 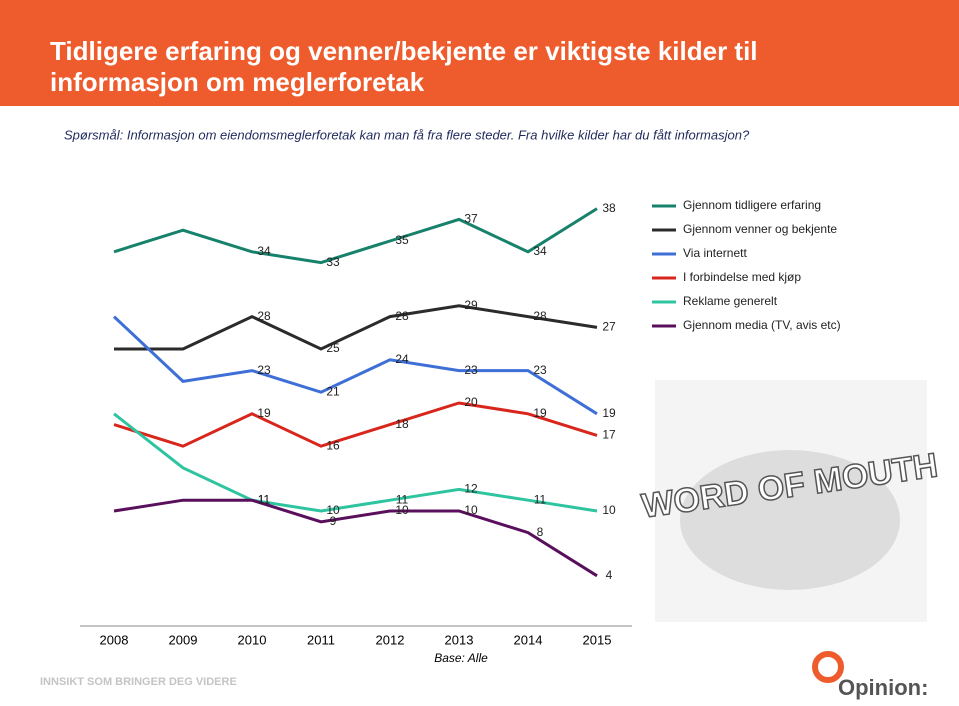 I want to click on legend-label: I forbindelse med kjøp, so click(x=742, y=277).